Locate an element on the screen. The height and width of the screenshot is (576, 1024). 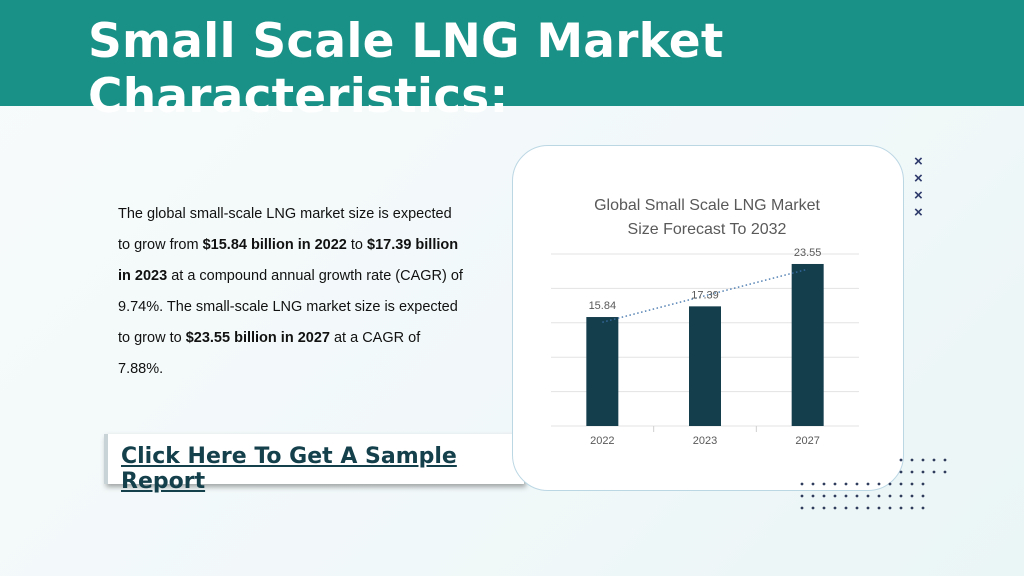
bar-2023 is located at coordinates (705, 366).